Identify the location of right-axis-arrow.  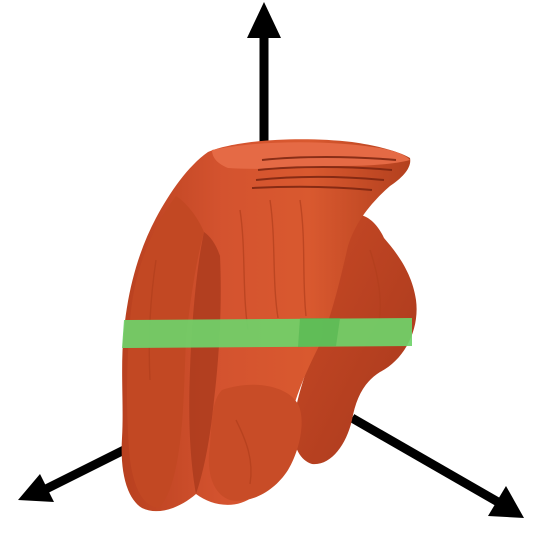
(436, 466).